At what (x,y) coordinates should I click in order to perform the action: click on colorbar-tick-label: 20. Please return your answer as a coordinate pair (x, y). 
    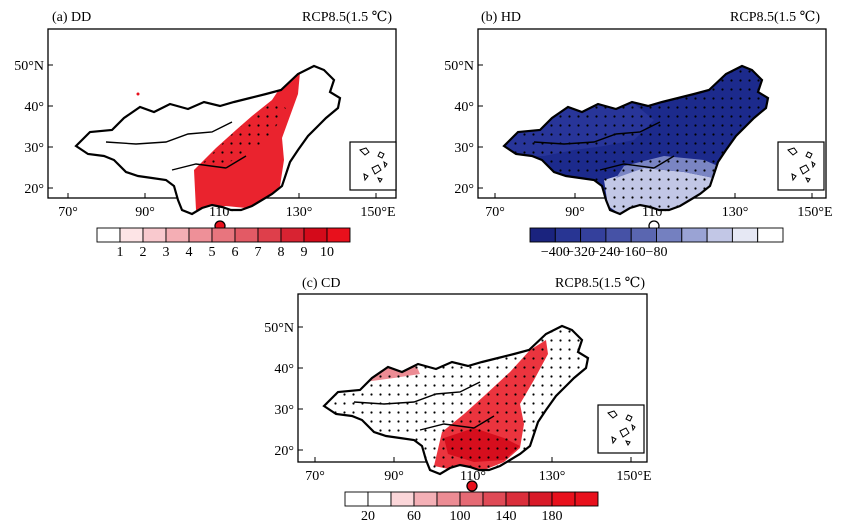
    Looking at the image, I should click on (368, 516).